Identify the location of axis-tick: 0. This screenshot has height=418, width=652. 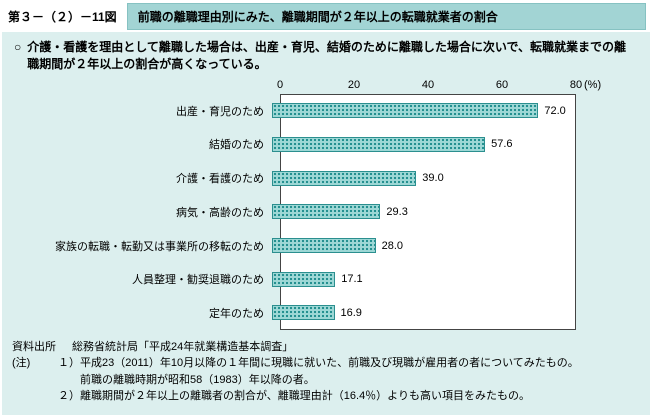
(280, 84).